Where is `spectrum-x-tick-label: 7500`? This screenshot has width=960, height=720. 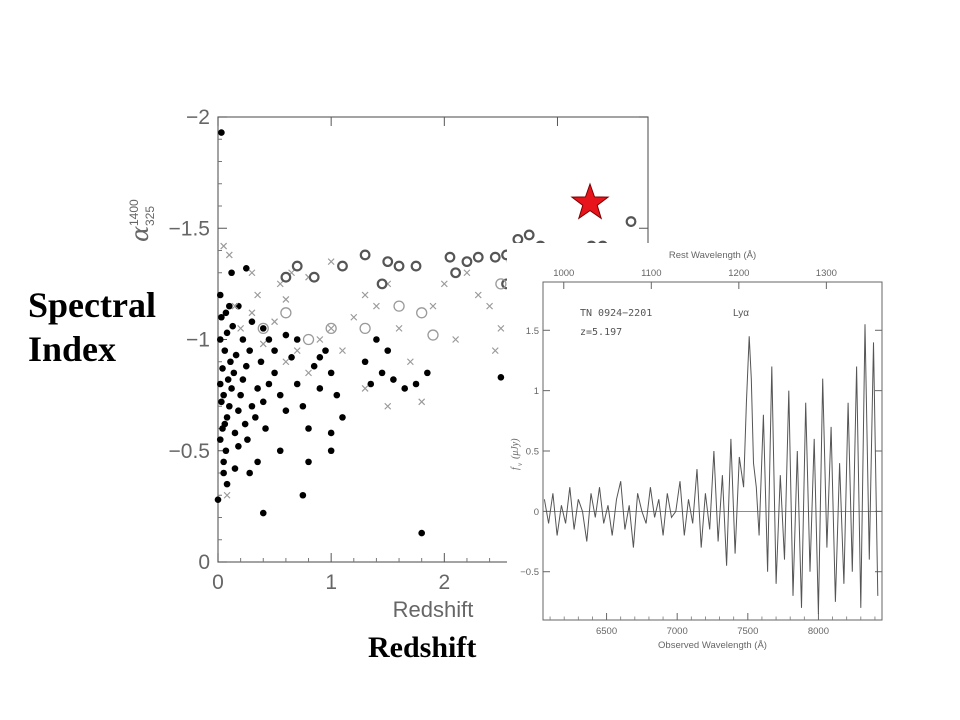 spectrum-x-tick-label: 7500 is located at coordinates (747, 631).